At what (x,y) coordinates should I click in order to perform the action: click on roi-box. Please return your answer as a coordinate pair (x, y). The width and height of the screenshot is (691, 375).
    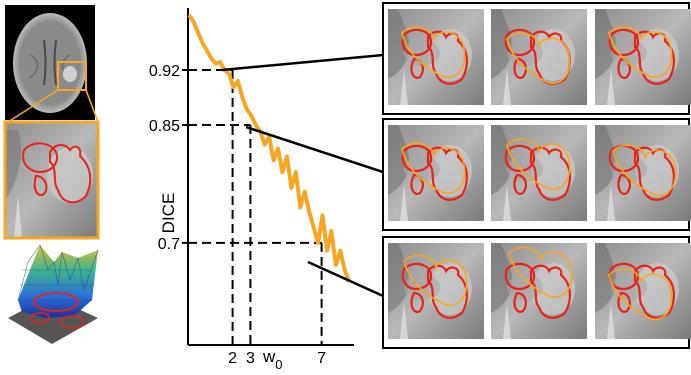
    Looking at the image, I should click on (72, 76).